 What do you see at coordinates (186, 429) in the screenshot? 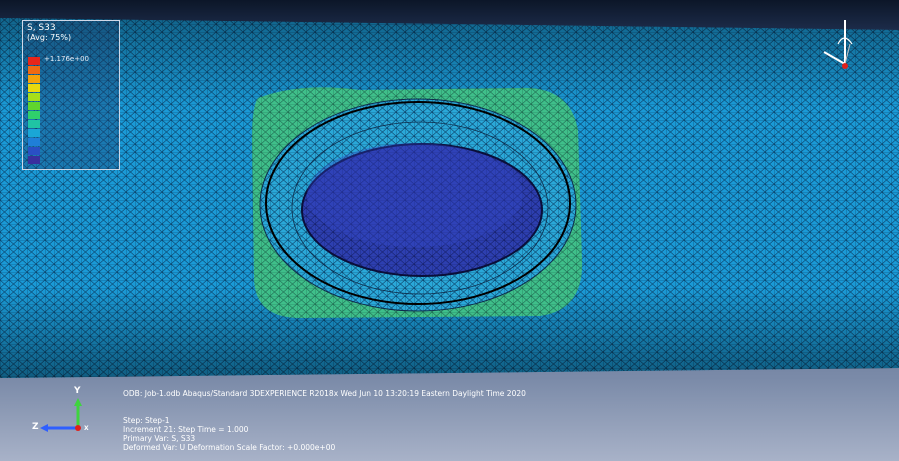
I see `increment-label: Increment 21: Step Time = 1.000` at bounding box center [186, 429].